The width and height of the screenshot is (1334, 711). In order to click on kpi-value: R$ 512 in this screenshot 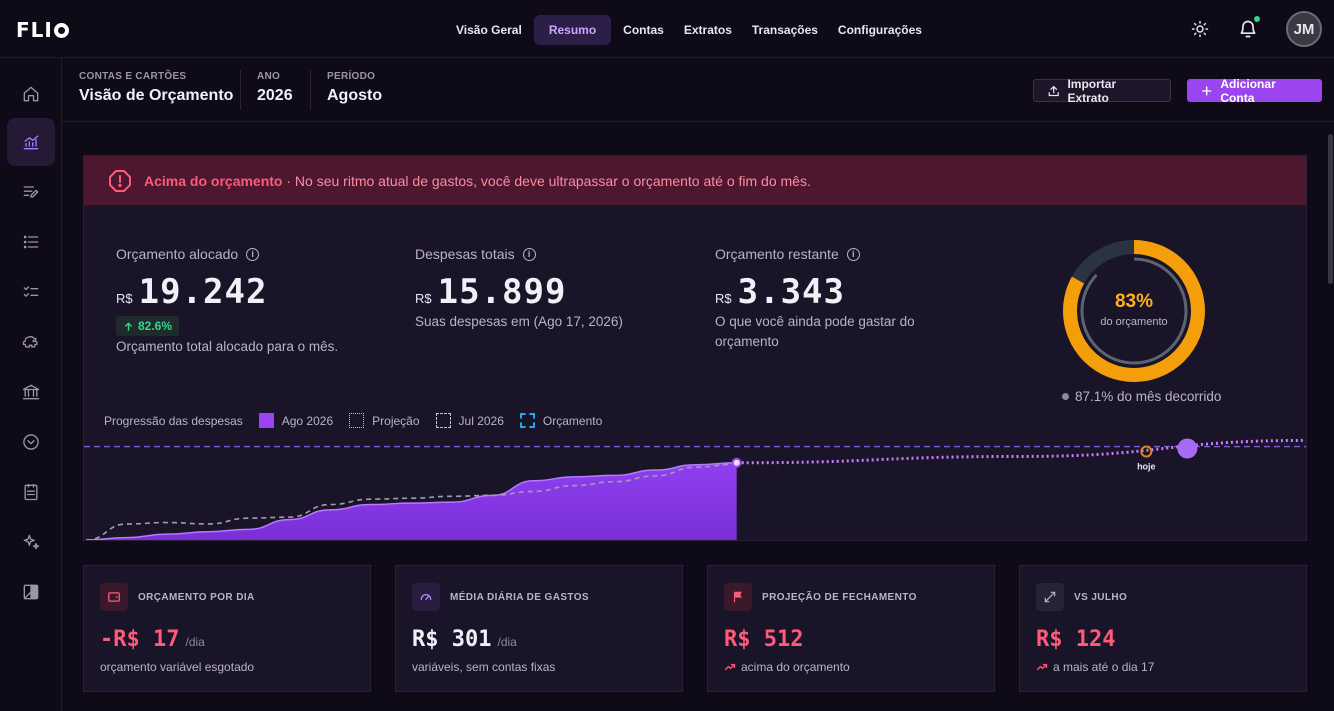, I will do `click(764, 639)`.